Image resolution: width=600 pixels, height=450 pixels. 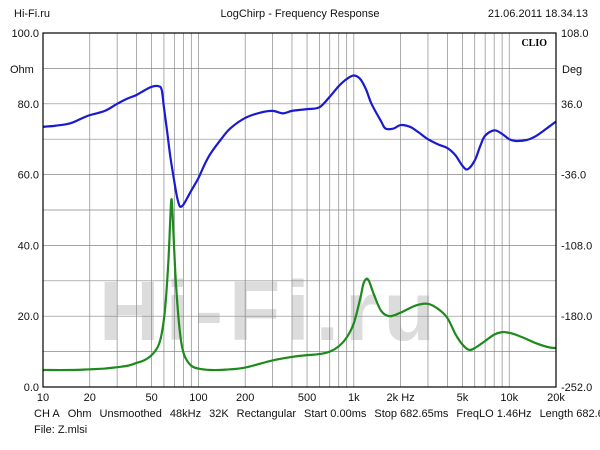 I want to click on y-tick-label: 100.0, so click(x=25, y=34).